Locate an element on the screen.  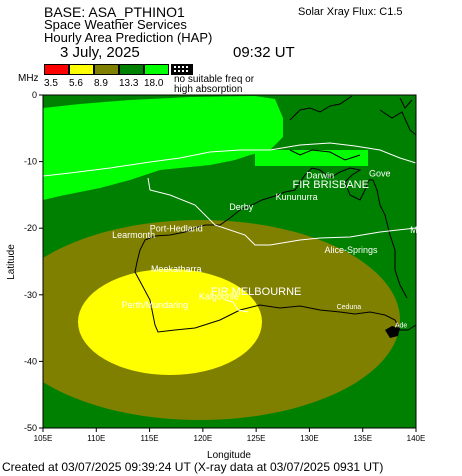
place-label: Alice-Springs is located at coordinates (351, 250).